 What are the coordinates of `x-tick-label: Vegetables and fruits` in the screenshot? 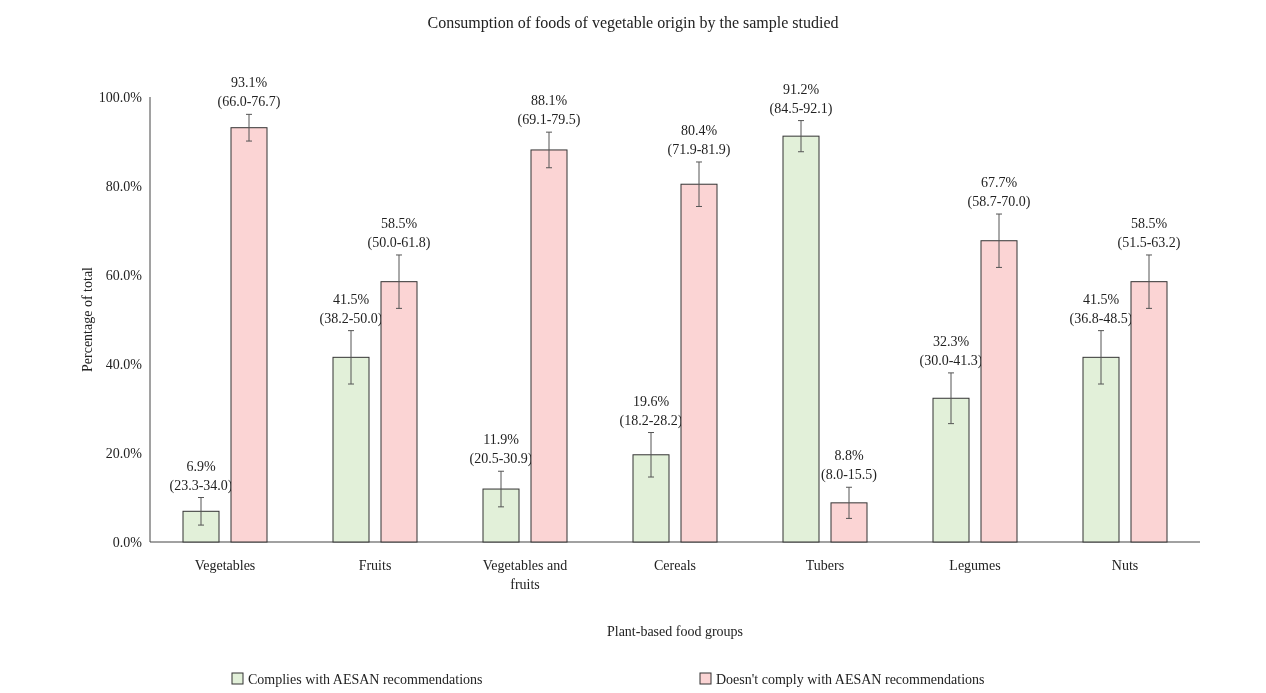 It's located at (525, 575).